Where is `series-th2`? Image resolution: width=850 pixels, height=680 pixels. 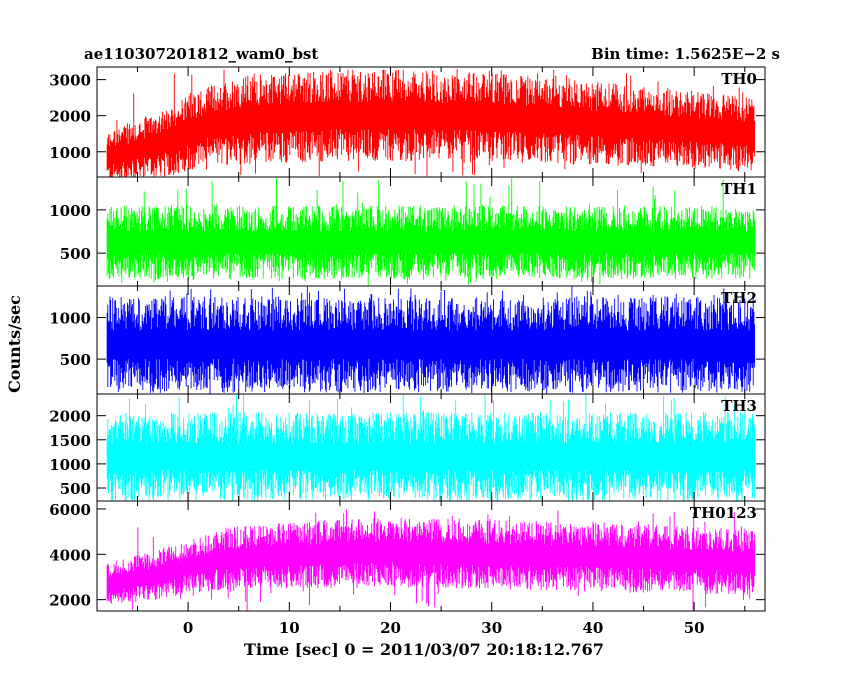 series-th2 is located at coordinates (431, 340).